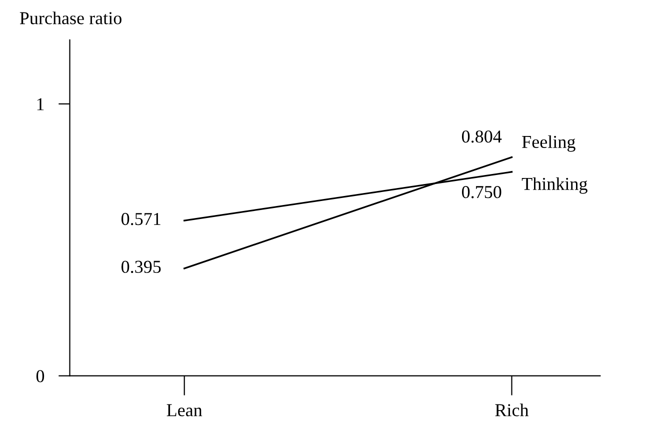 Image resolution: width=646 pixels, height=430 pixels. What do you see at coordinates (71, 18) in the screenshot?
I see `y-axis-title: Purchase ratio` at bounding box center [71, 18].